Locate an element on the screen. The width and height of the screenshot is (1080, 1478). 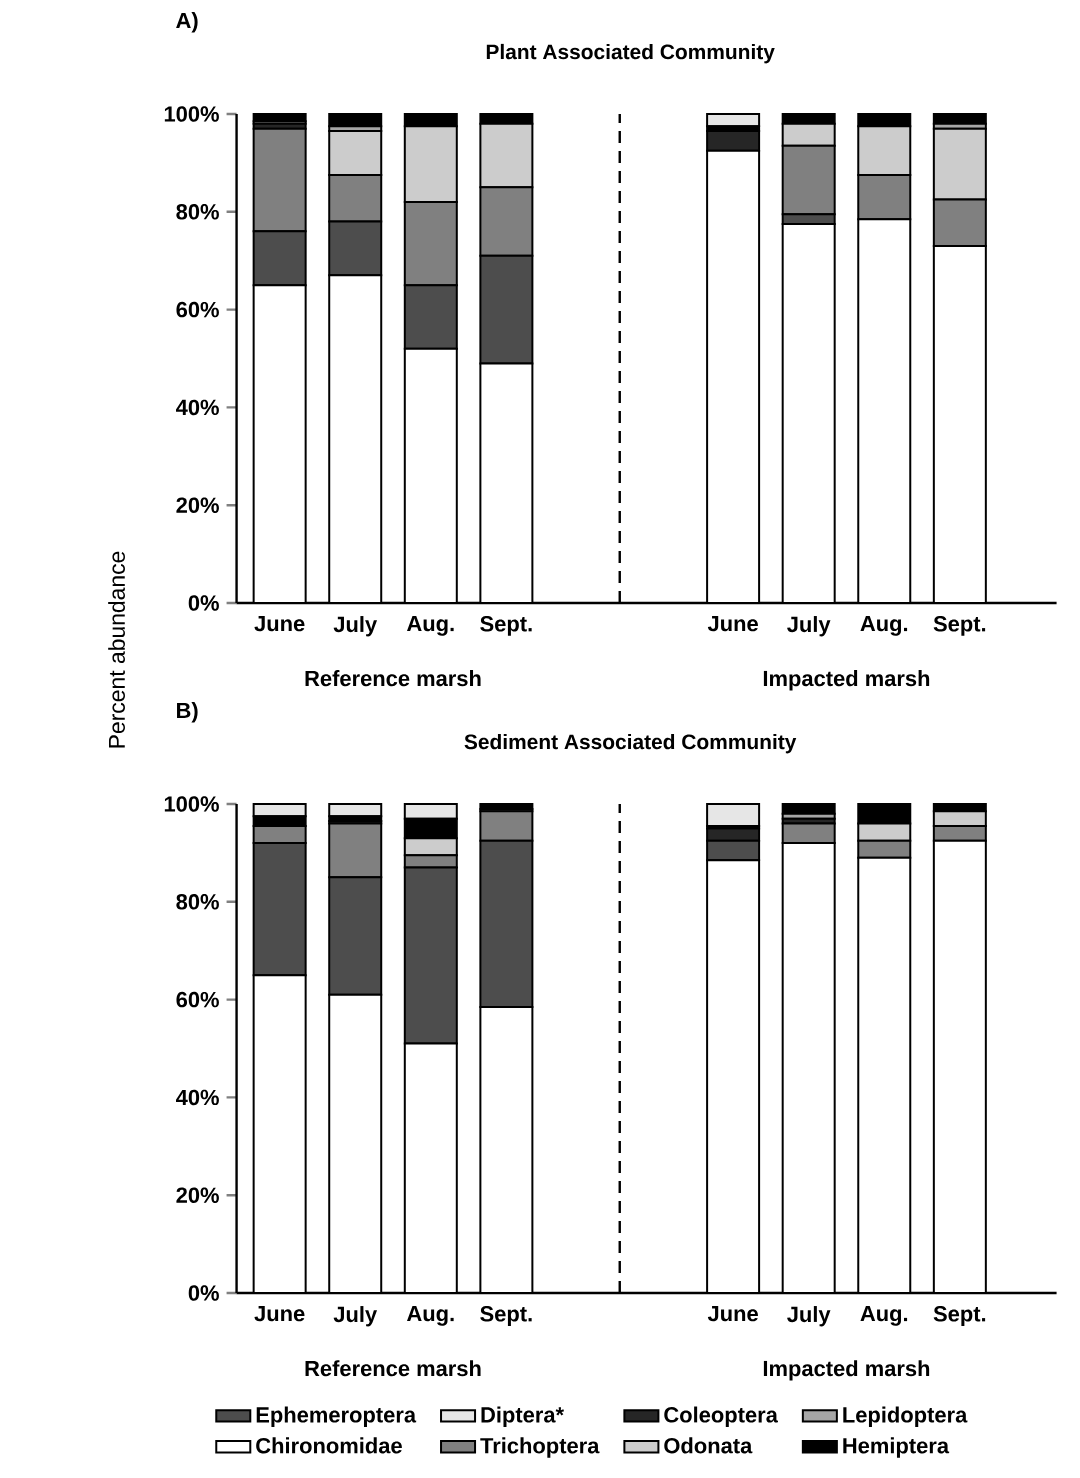
legend-label: Diptera* is located at coordinates (523, 1416).